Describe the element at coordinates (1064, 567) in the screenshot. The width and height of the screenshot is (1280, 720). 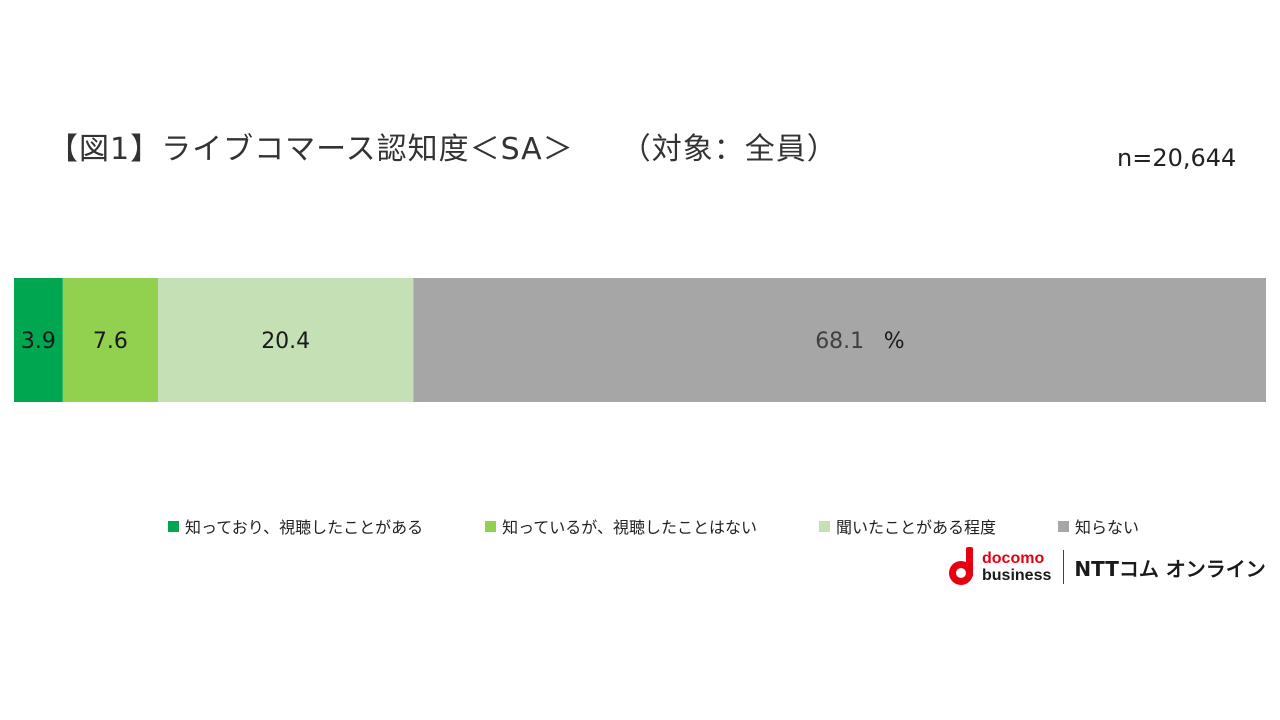
I see `logo-divider` at that location.